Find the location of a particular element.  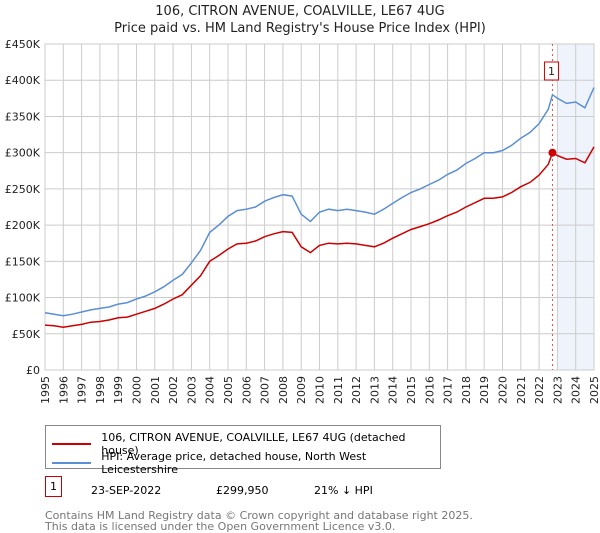

y-tick-label: £150K is located at coordinates (23, 261).